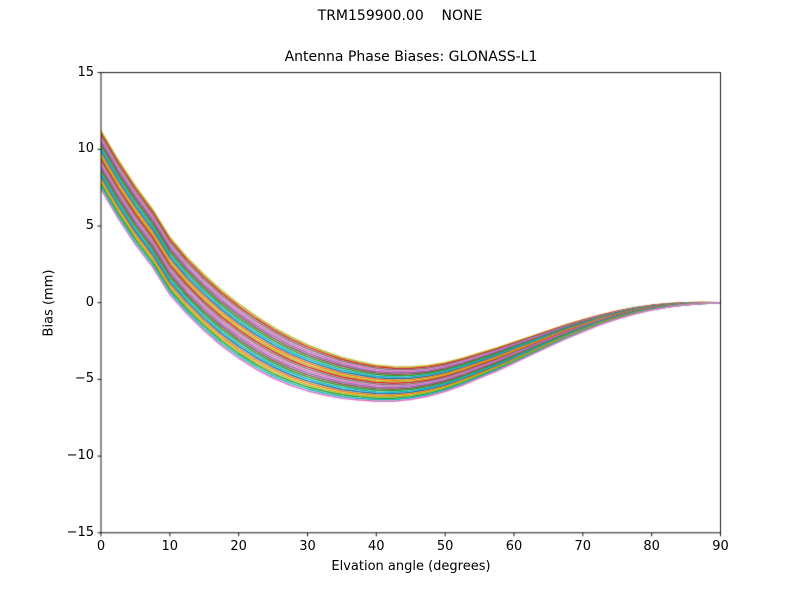 The height and width of the screenshot is (600, 800). Describe the element at coordinates (84, 379) in the screenshot. I see `y-tick-label: −5` at that location.